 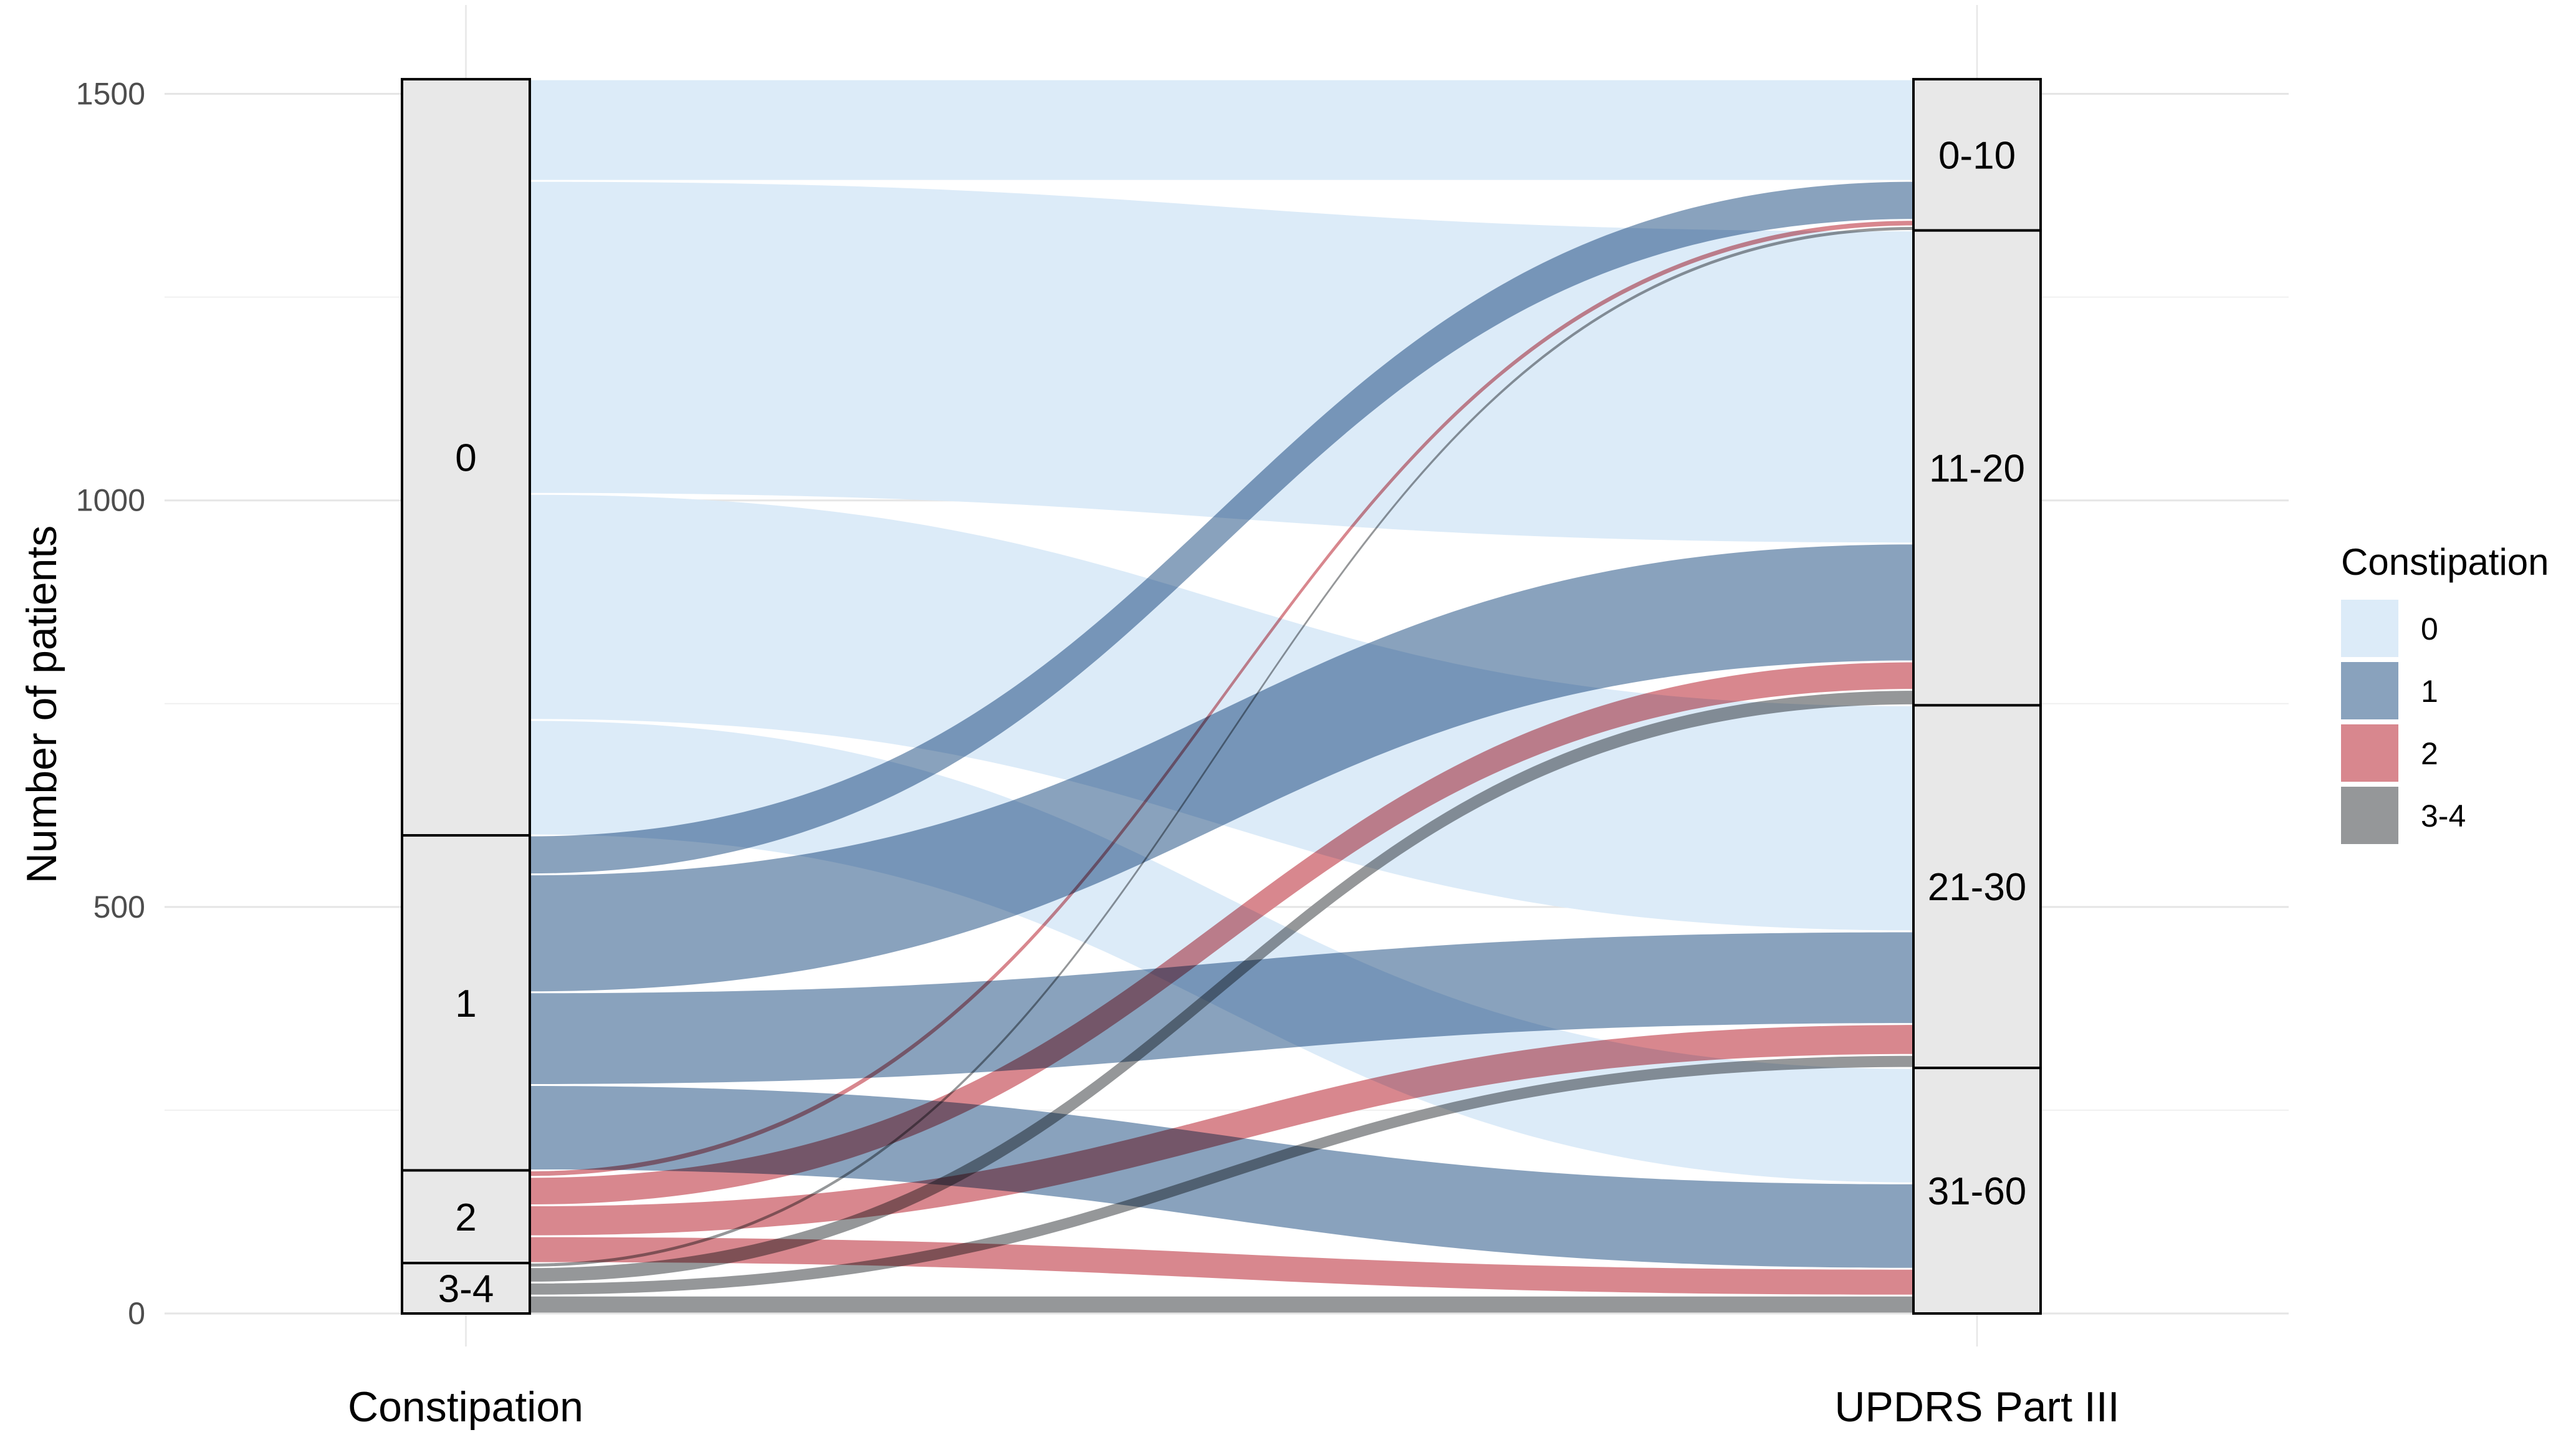 What do you see at coordinates (2430, 629) in the screenshot?
I see `legend-label-0: 0` at bounding box center [2430, 629].